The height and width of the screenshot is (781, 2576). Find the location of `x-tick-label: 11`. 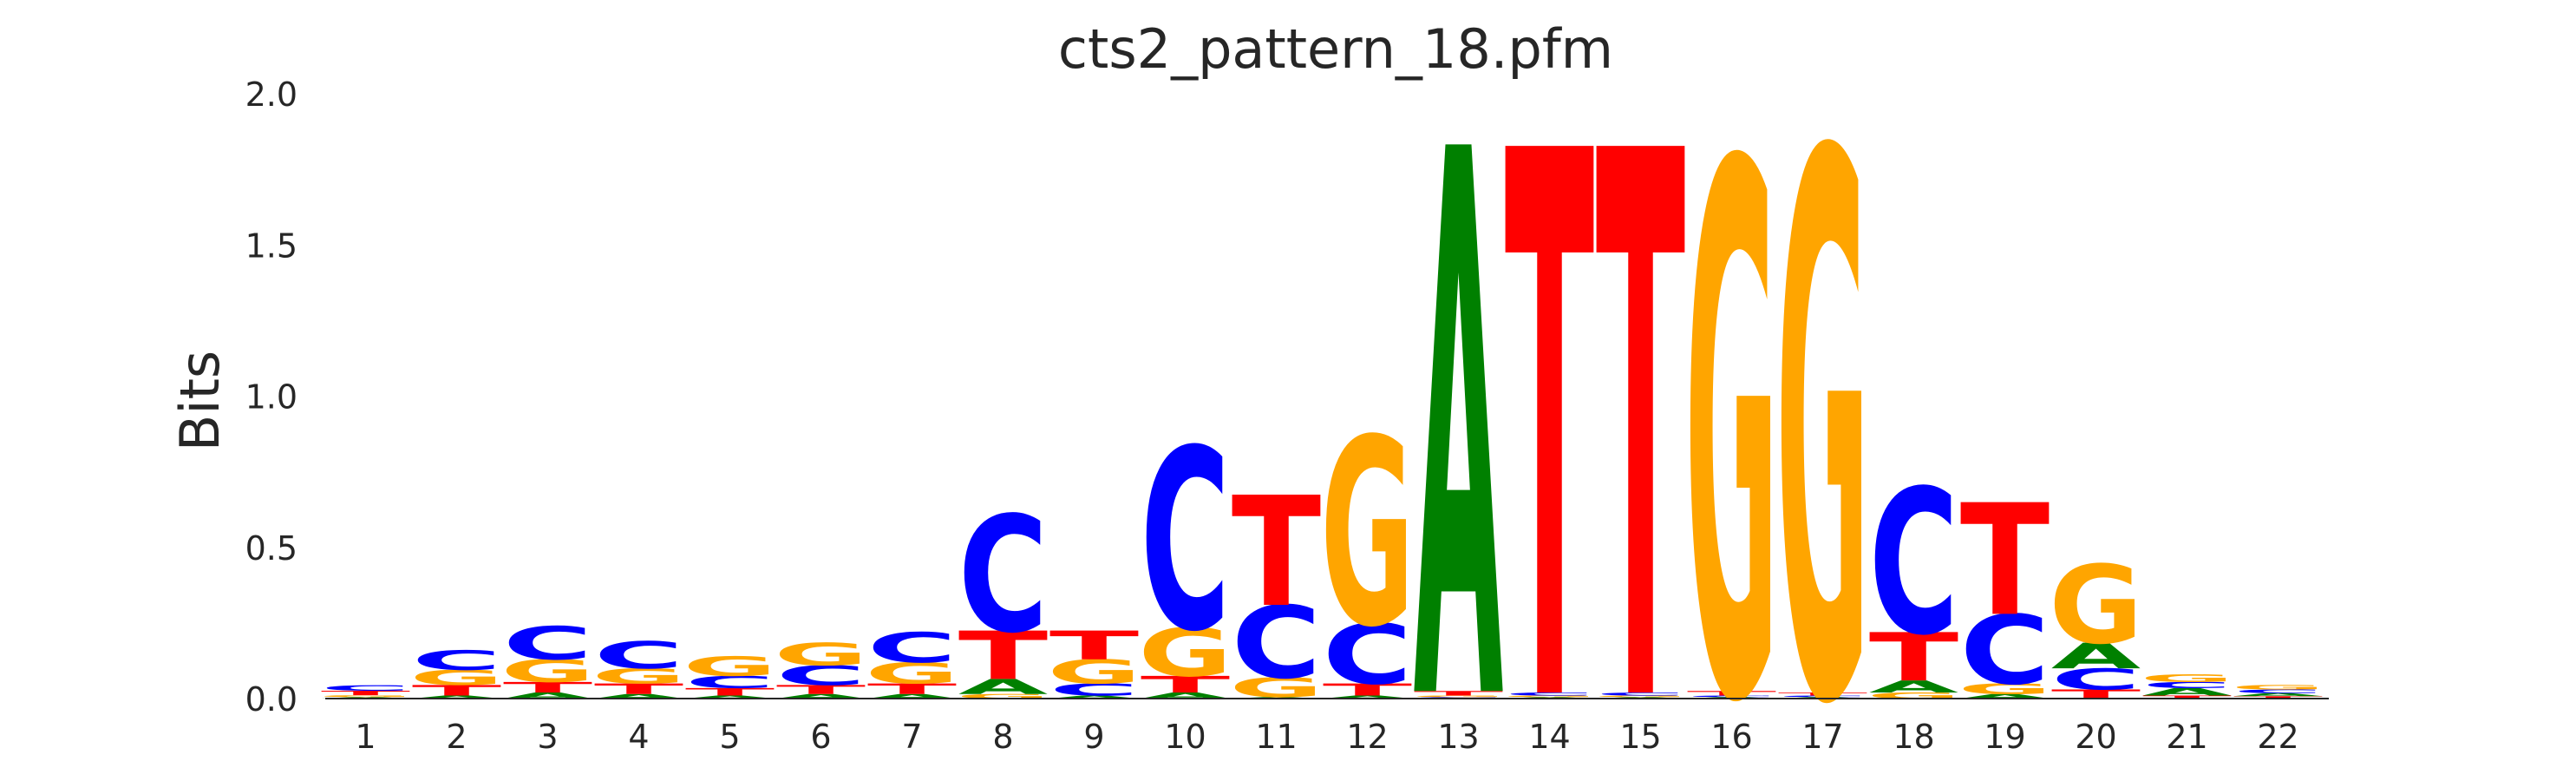

x-tick-label: 11 is located at coordinates (1276, 737).